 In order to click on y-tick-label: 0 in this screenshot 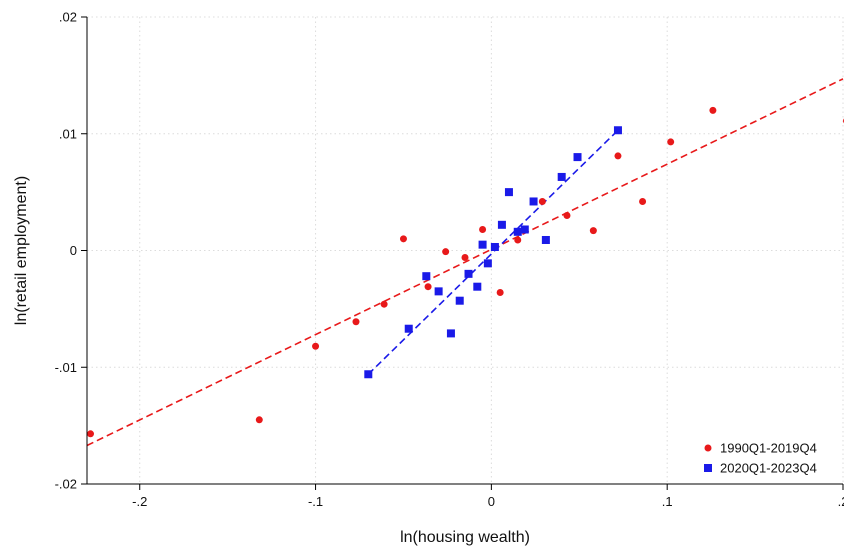, I will do `click(73, 250)`.